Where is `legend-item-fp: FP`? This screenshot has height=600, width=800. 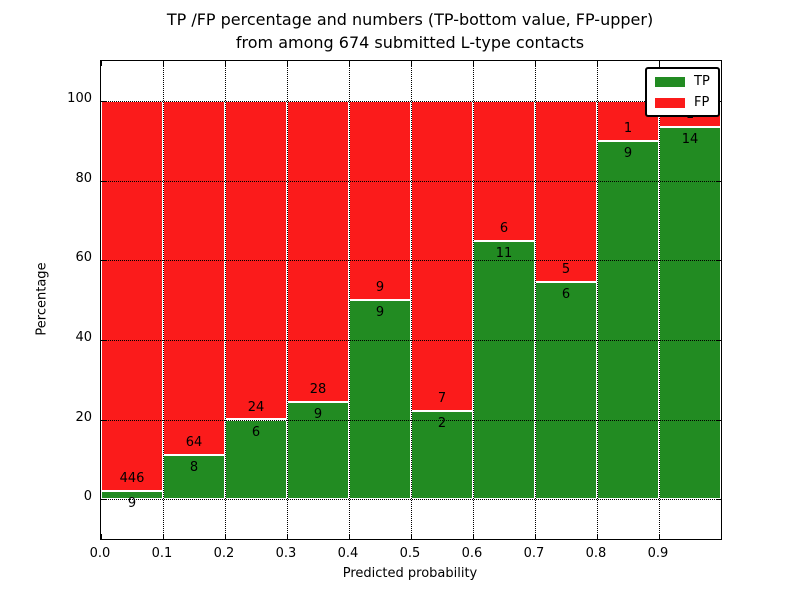 legend-item-fp: FP is located at coordinates (682, 102).